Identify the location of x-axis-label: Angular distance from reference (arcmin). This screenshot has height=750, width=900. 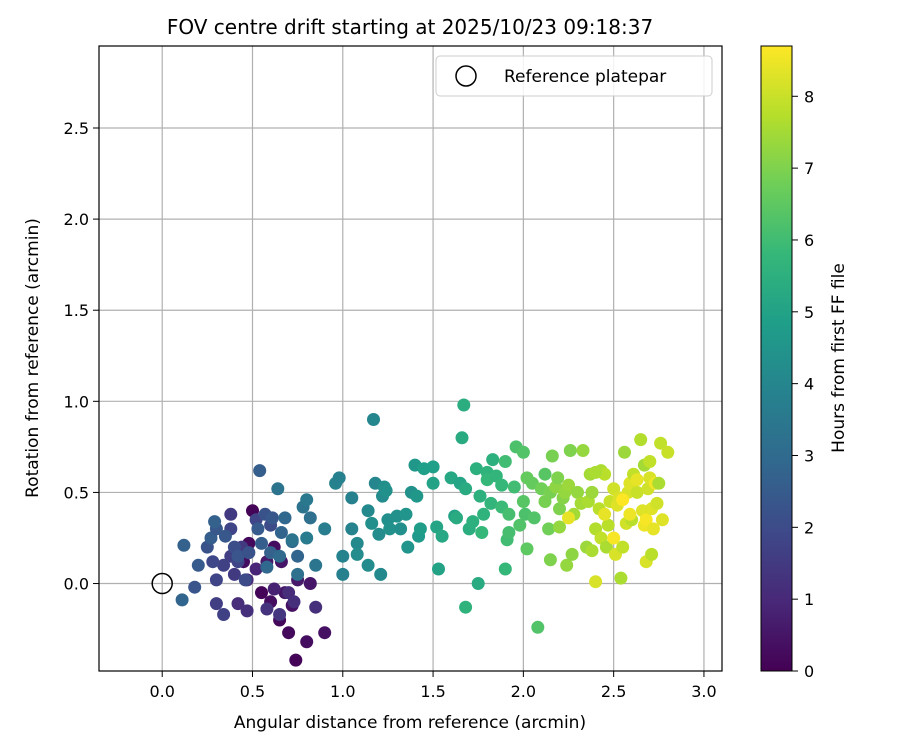
(410, 723).